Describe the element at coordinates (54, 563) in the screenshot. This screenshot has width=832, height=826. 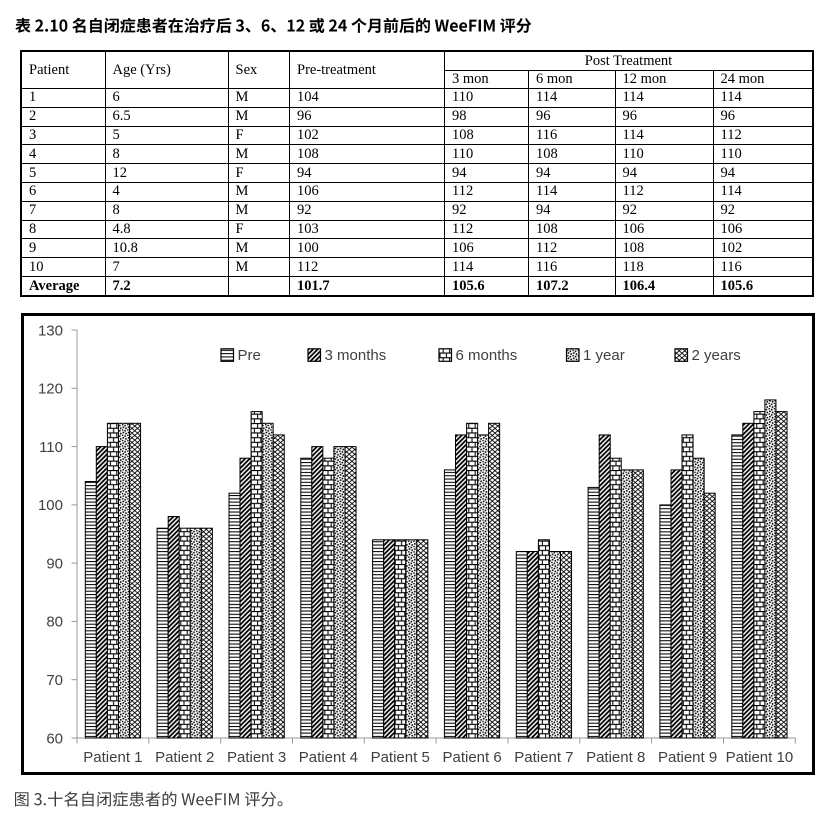
I see `svg-text: 90` at that location.